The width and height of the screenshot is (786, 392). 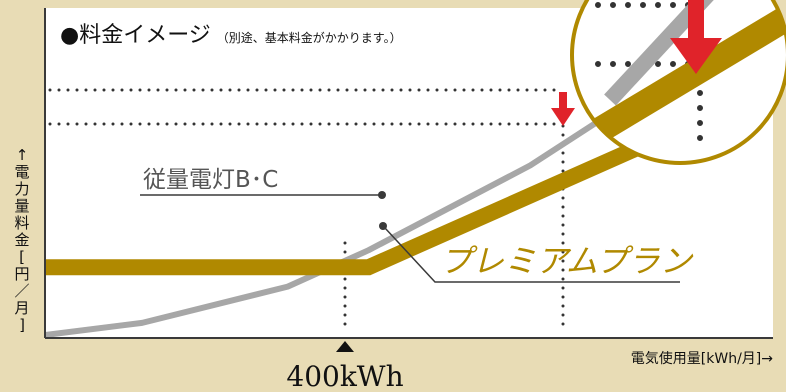 I want to click on zoom-series-standard, so click(x=675, y=53).